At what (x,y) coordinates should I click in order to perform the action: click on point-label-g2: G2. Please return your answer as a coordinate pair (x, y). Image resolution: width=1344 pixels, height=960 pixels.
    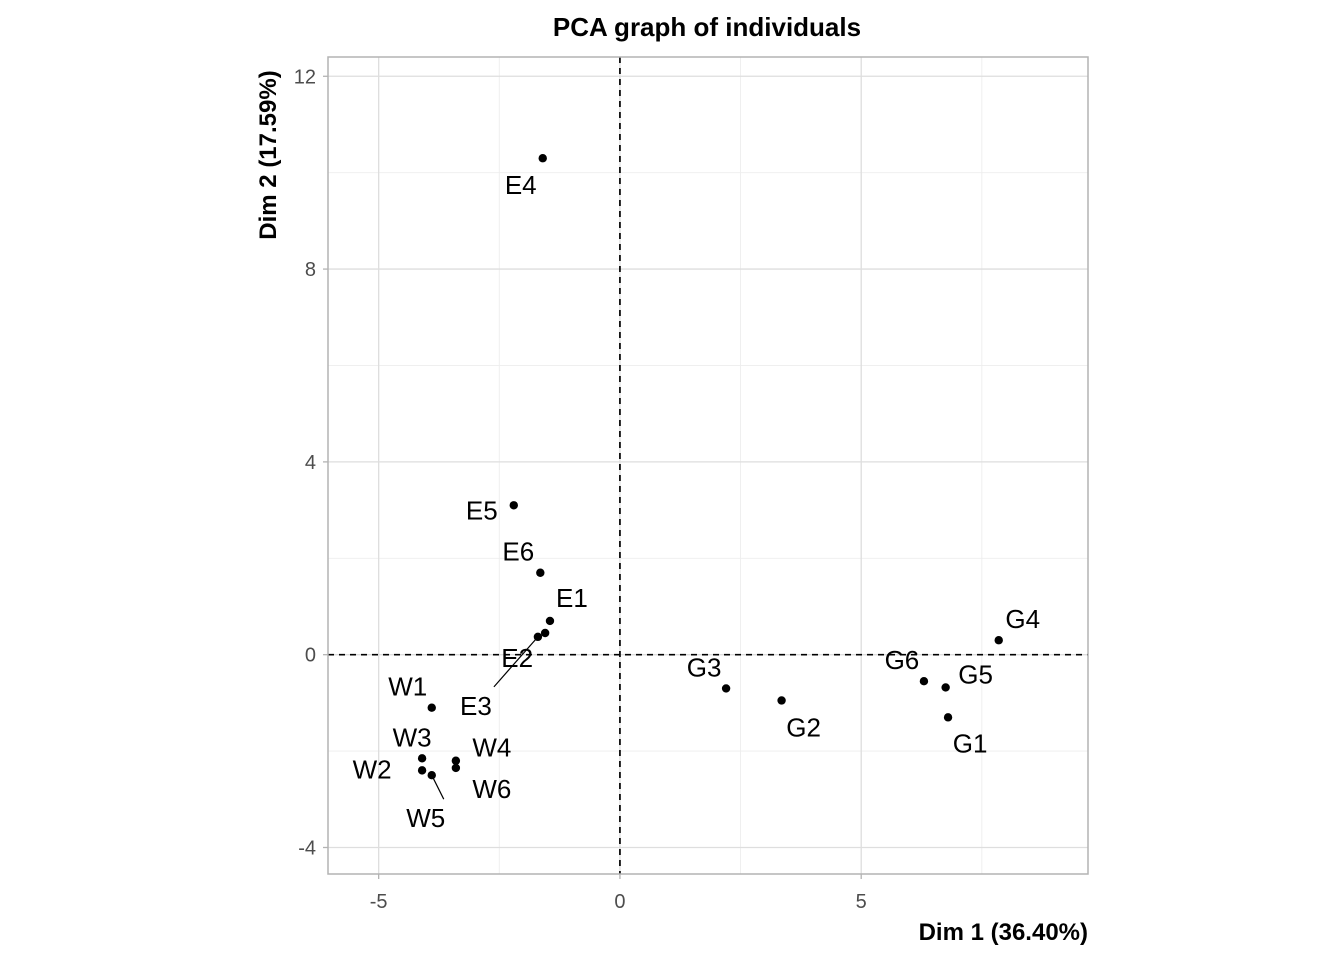
    Looking at the image, I should click on (803, 727).